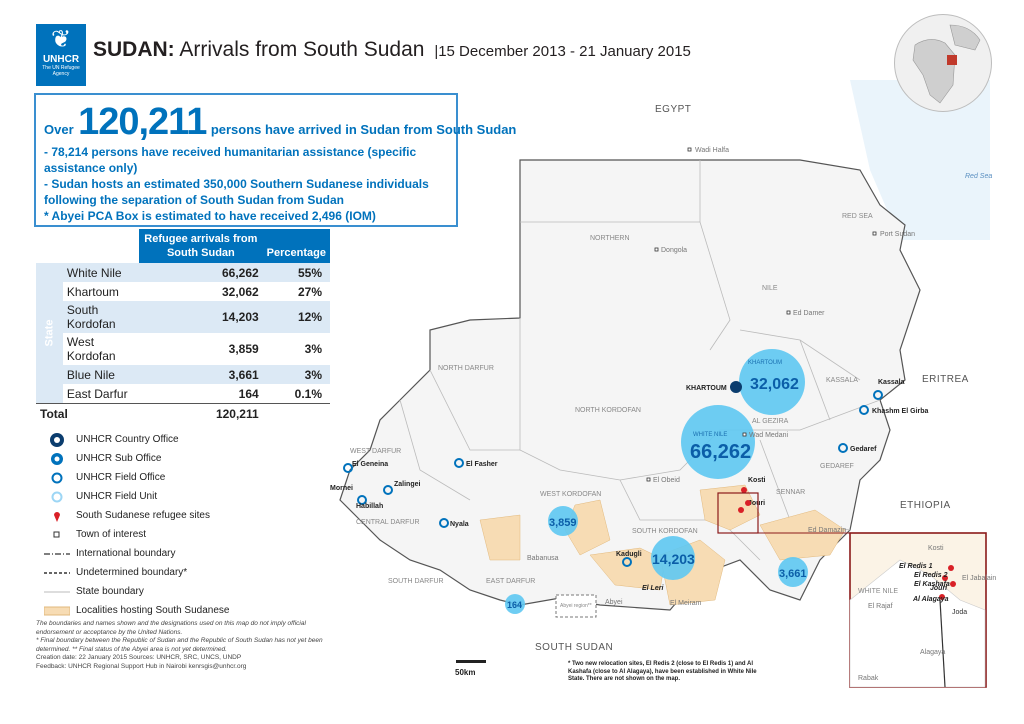  Describe the element at coordinates (842, 380) in the screenshot. I see `state-kassala: KASSALA` at that location.